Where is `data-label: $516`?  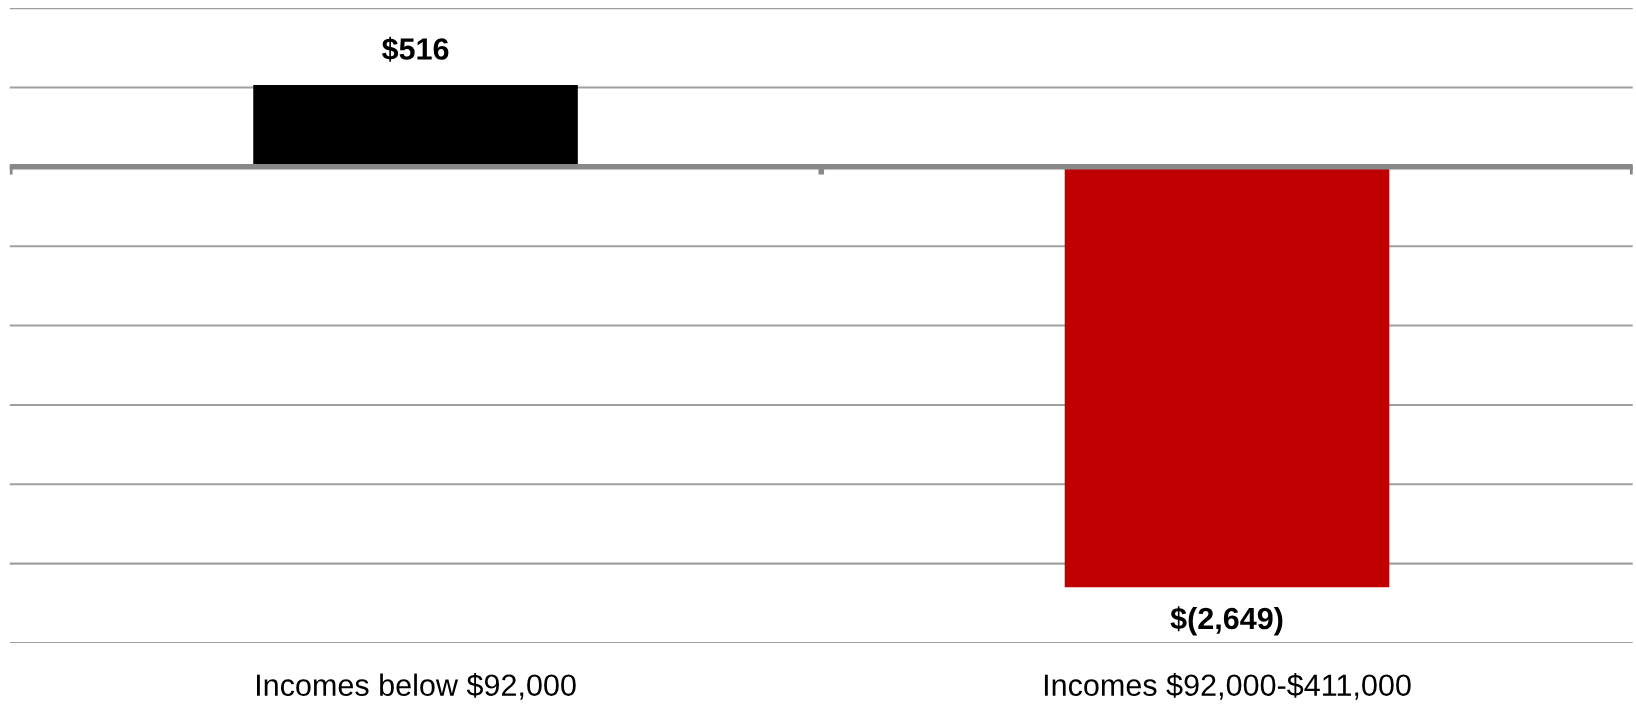 data-label: $516 is located at coordinates (415, 49).